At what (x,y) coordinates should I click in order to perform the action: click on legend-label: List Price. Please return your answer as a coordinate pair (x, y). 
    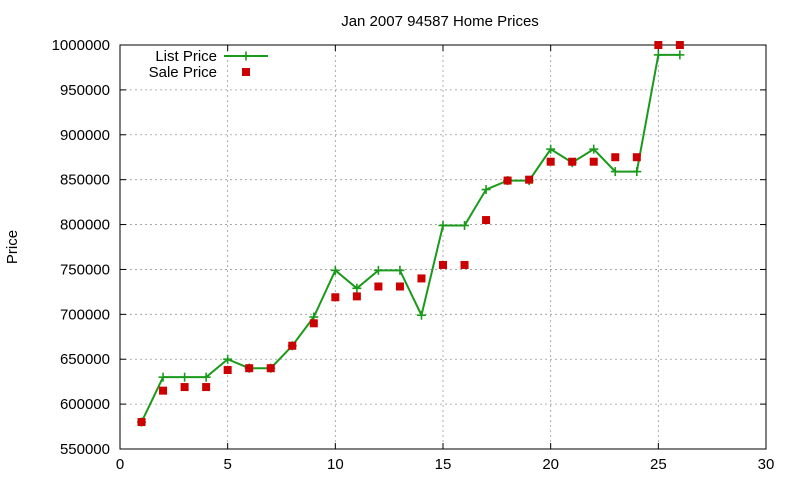
    Looking at the image, I should click on (186, 56).